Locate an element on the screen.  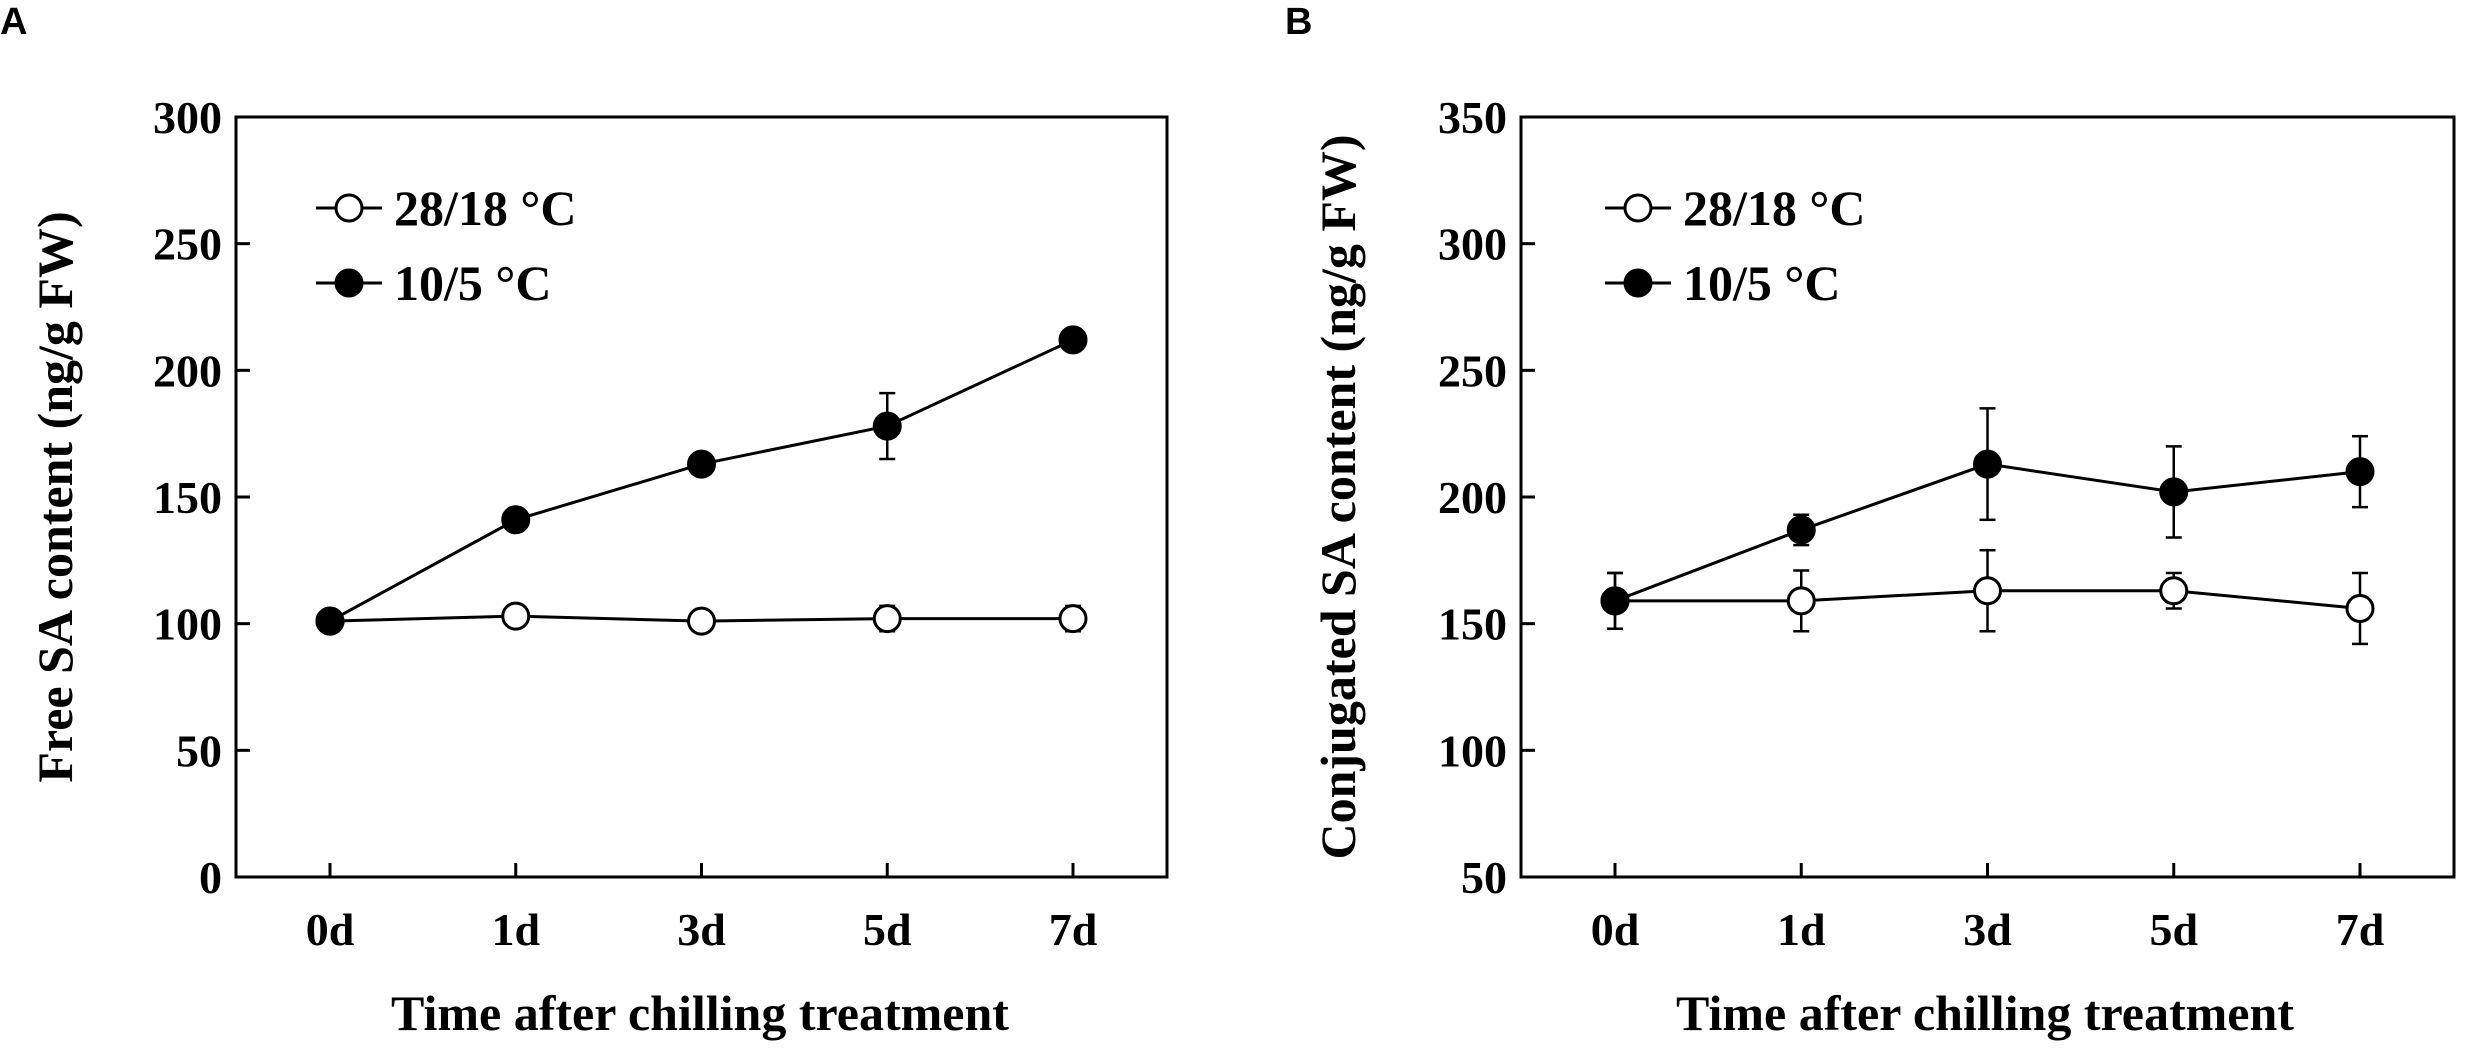
y-tick-label: 350 is located at coordinates (1472, 117).